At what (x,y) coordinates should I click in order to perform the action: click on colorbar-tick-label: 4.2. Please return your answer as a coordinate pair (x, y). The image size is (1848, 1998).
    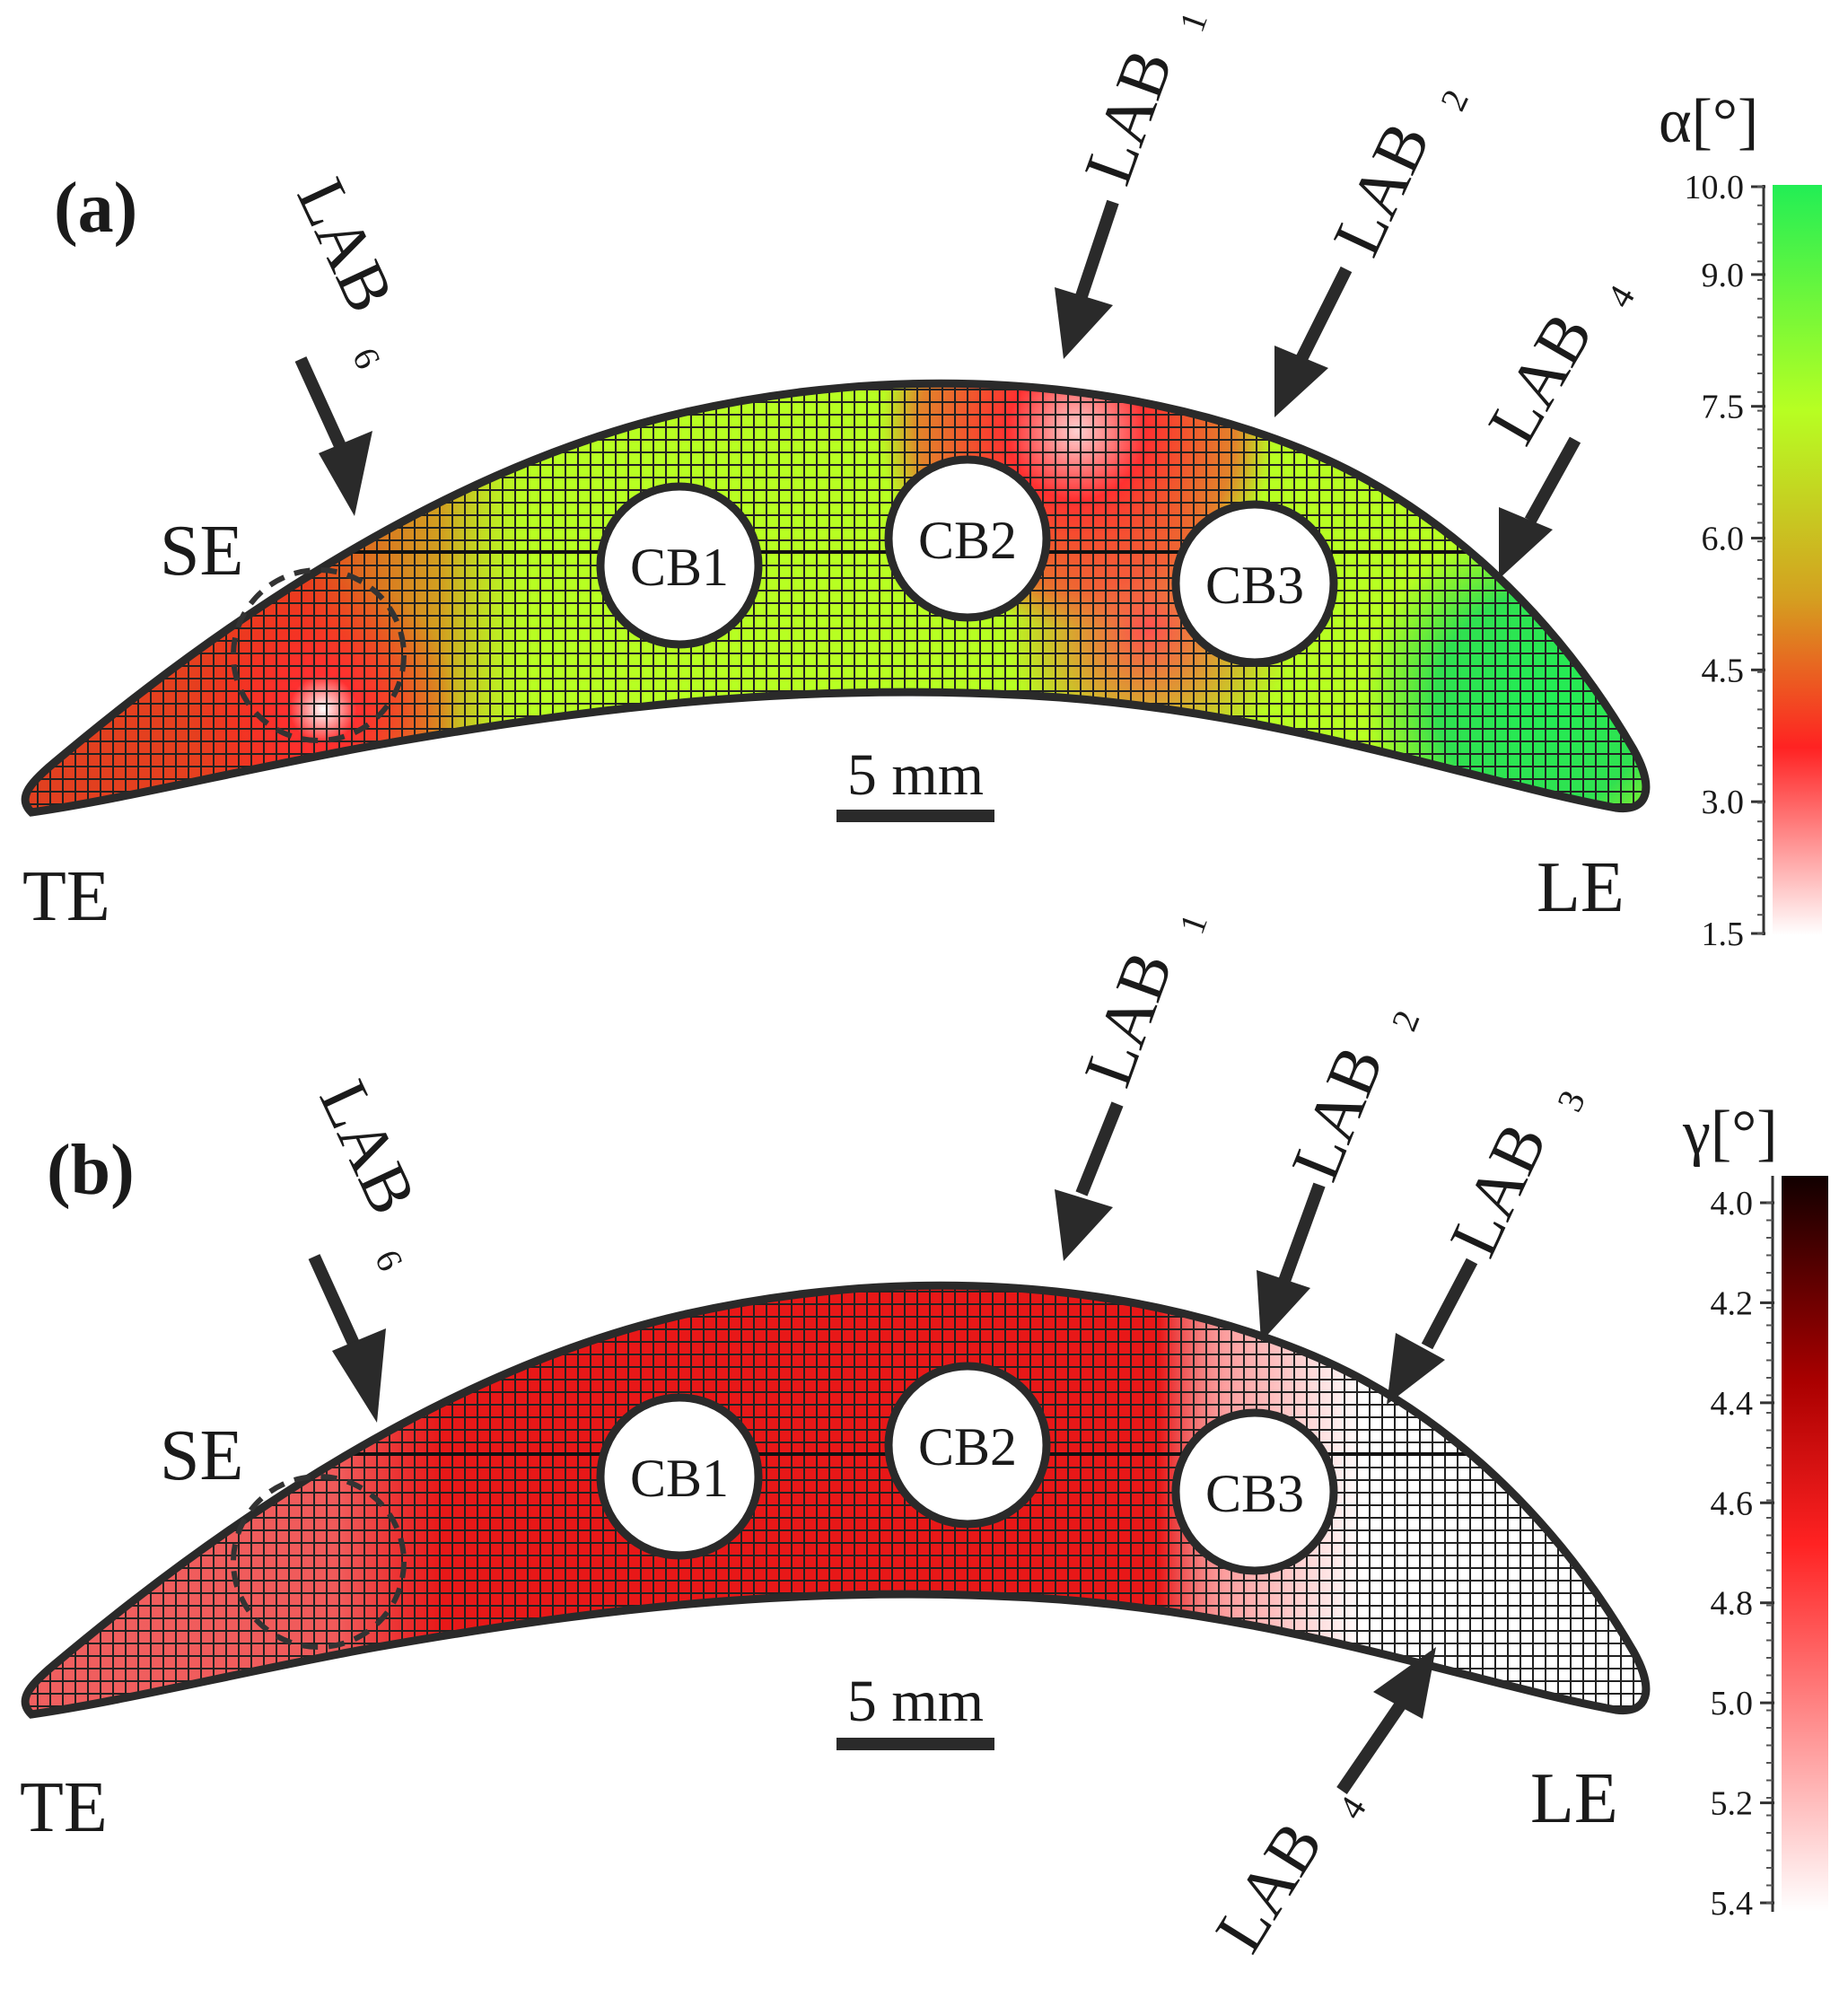
    Looking at the image, I should click on (1732, 1303).